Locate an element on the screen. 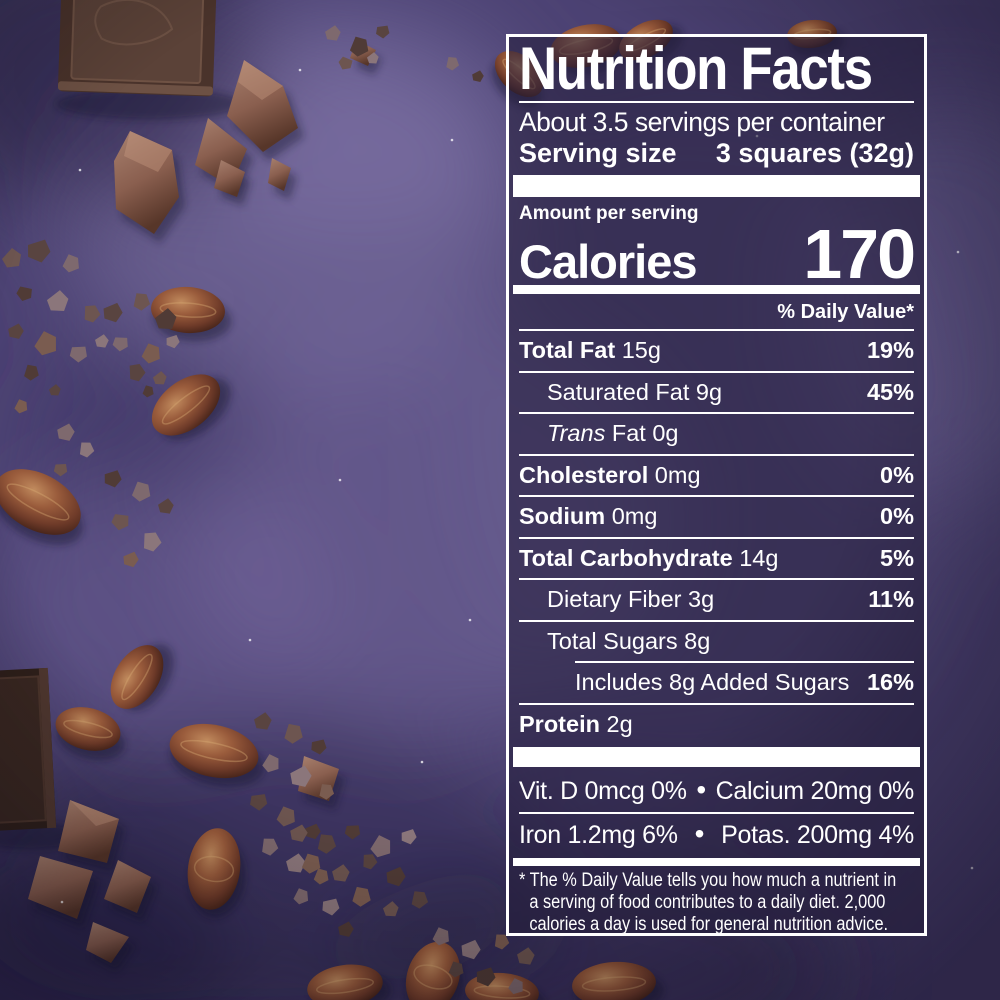 The image size is (1000, 1000). nutrient-name: Saturated Fat 9g is located at coordinates (635, 391).